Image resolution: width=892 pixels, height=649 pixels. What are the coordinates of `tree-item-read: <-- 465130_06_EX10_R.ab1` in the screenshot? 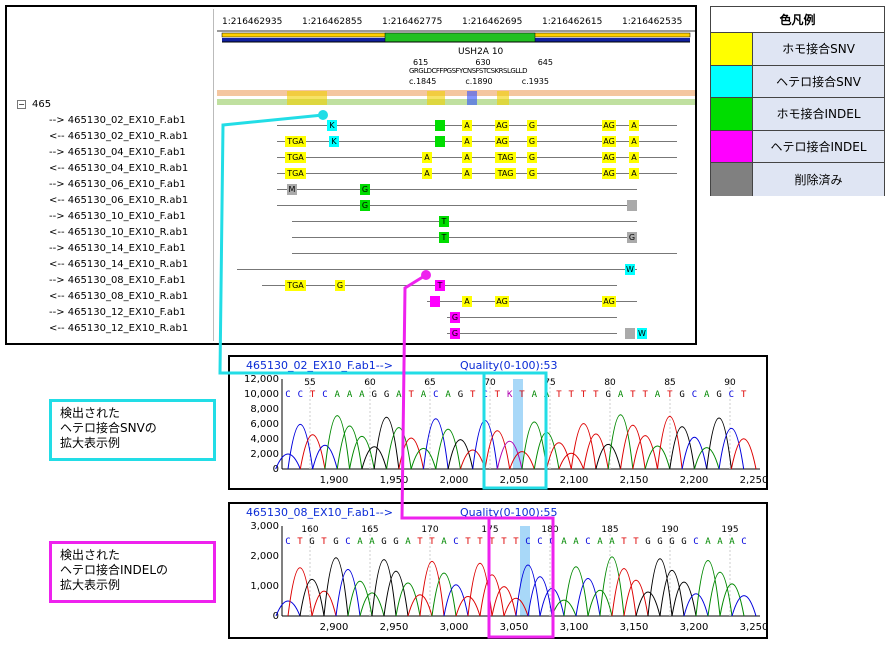 It's located at (119, 200).